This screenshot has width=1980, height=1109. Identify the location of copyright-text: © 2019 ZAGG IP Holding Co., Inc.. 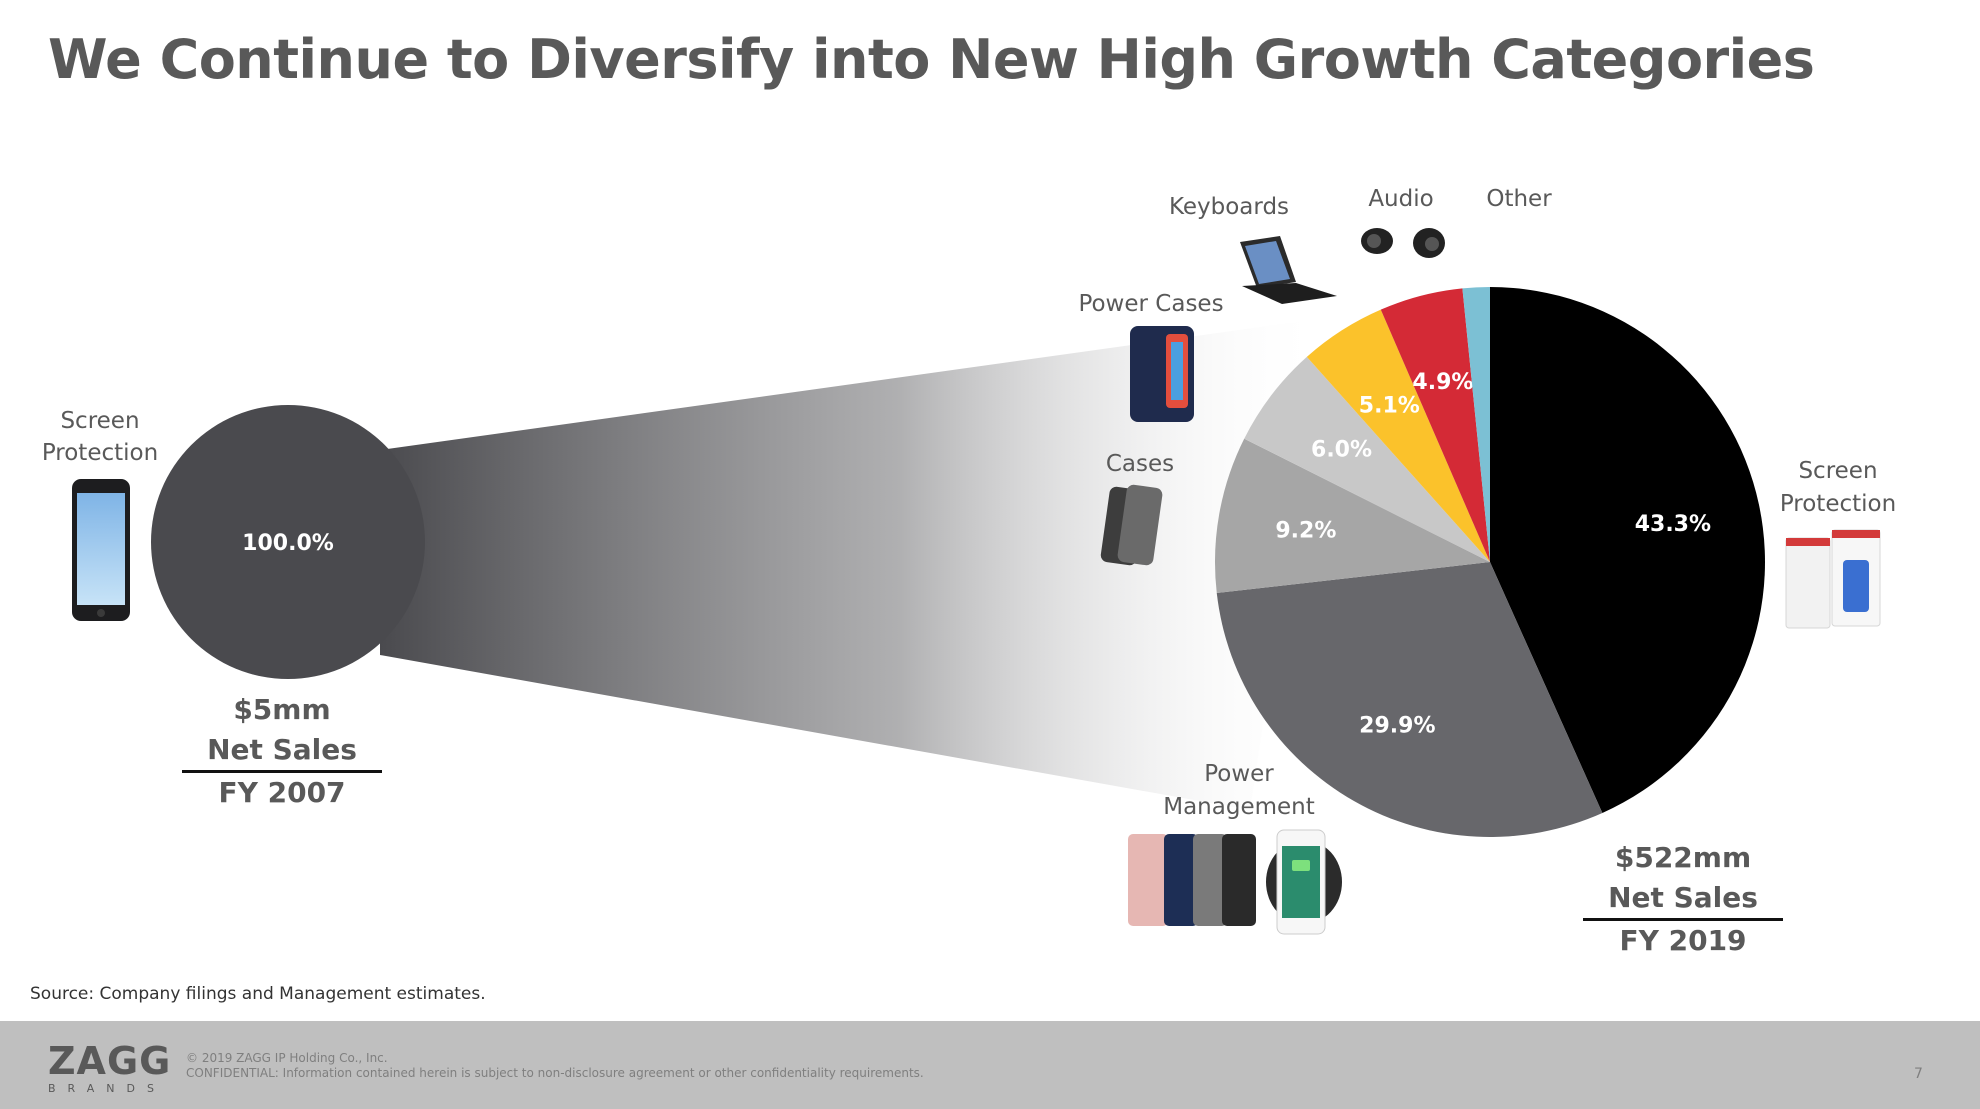
(287, 1058).